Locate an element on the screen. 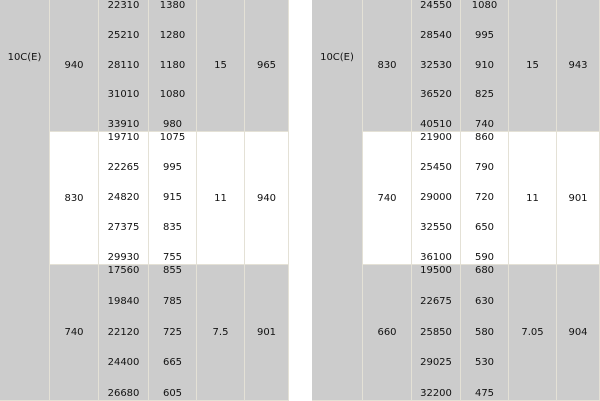  list-value: 785 is located at coordinates (172, 301).